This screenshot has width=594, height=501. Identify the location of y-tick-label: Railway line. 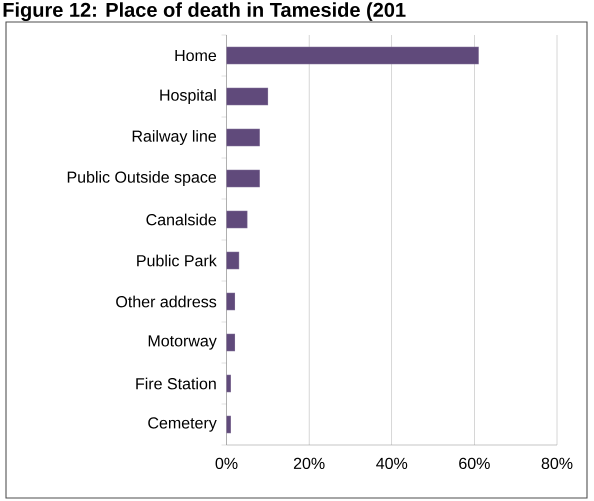
(174, 137).